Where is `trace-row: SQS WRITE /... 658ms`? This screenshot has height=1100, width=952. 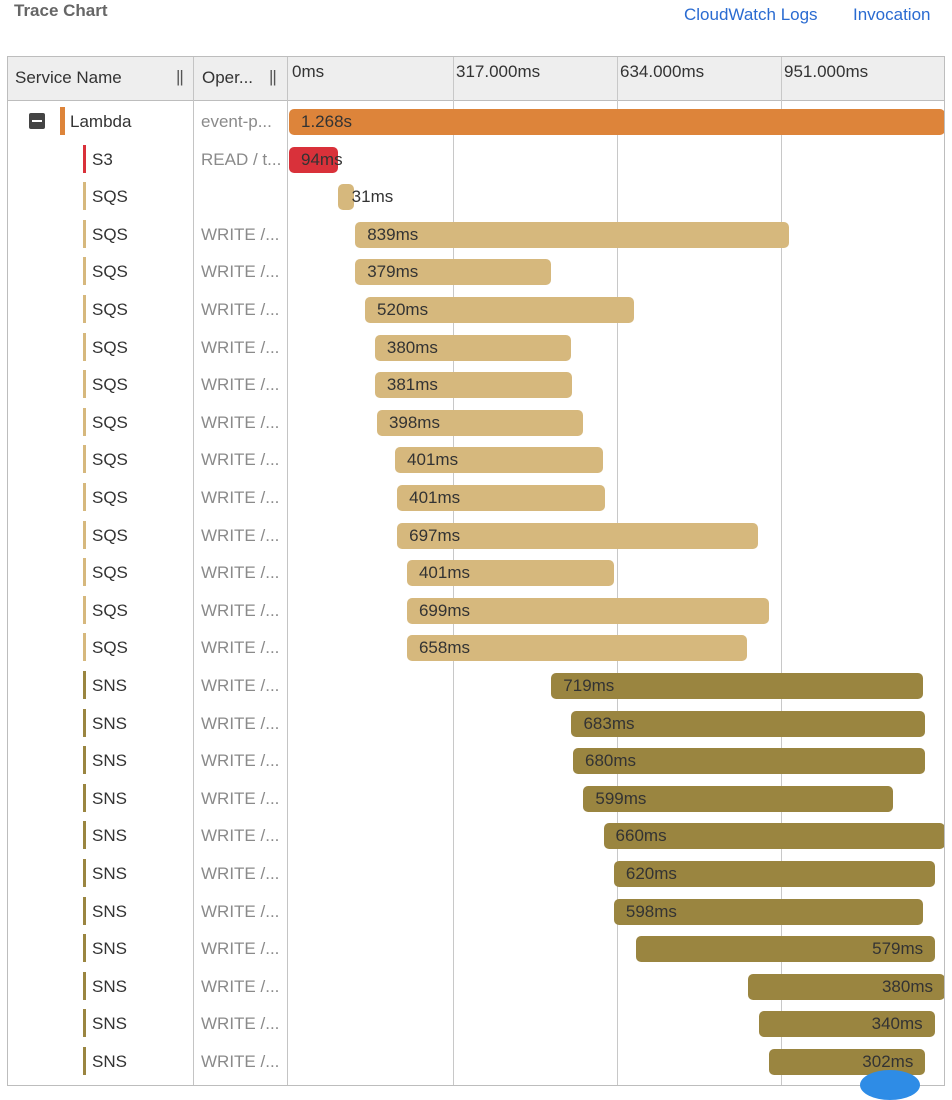
trace-row: SQS WRITE /... 658ms is located at coordinates (476, 648).